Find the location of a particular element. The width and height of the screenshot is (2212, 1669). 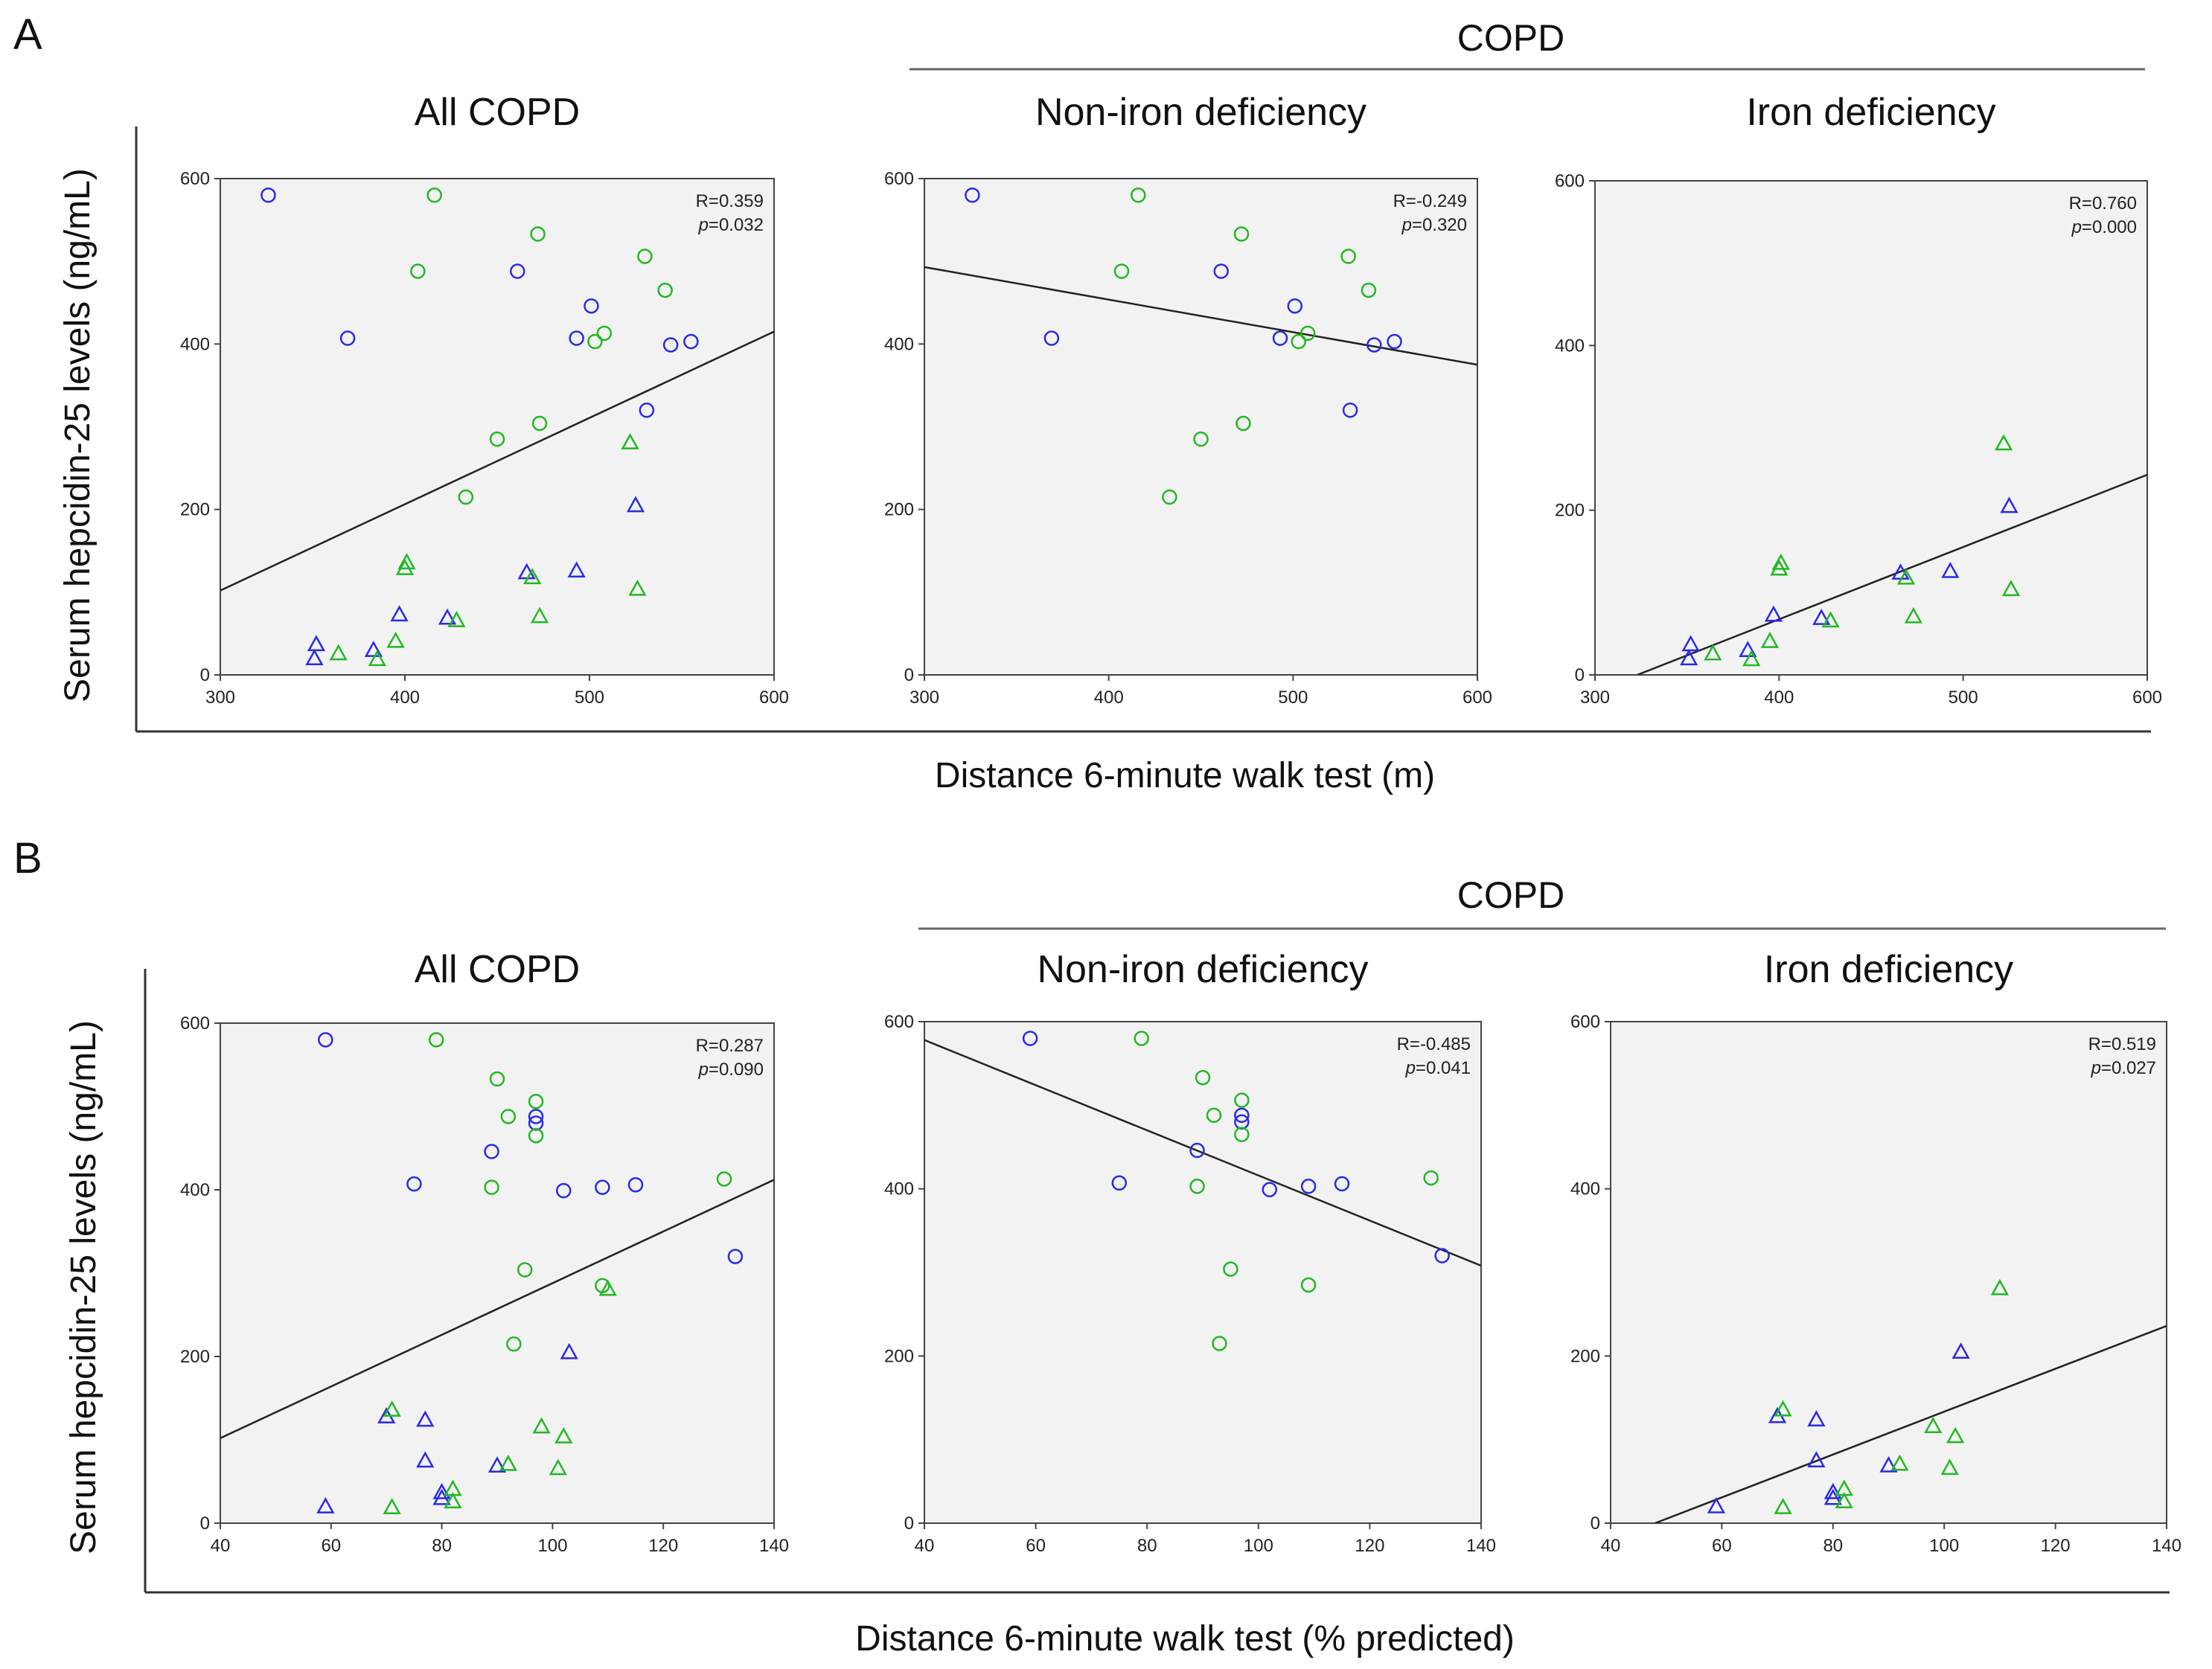

correlation-r: R=0.760 is located at coordinates (2103, 203).